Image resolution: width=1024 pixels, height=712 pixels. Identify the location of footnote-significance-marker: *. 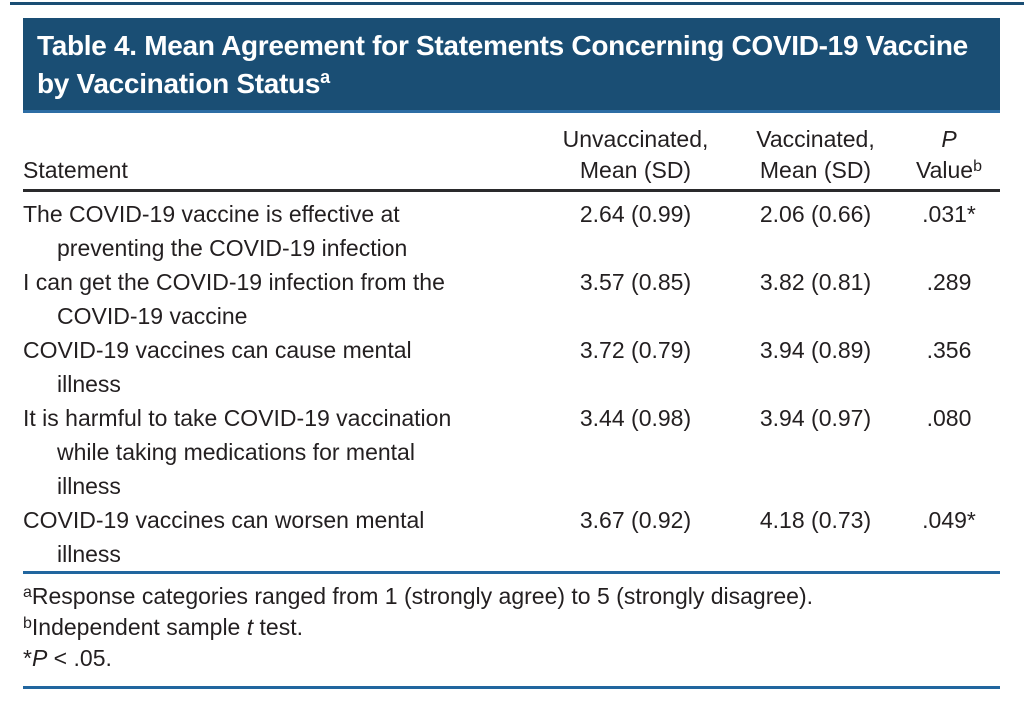
(27, 658).